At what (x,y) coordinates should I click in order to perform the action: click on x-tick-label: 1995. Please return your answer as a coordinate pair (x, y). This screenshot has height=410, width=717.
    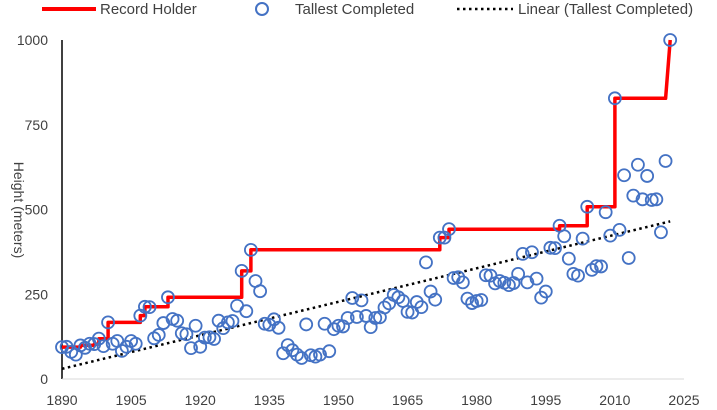
    Looking at the image, I should click on (545, 400).